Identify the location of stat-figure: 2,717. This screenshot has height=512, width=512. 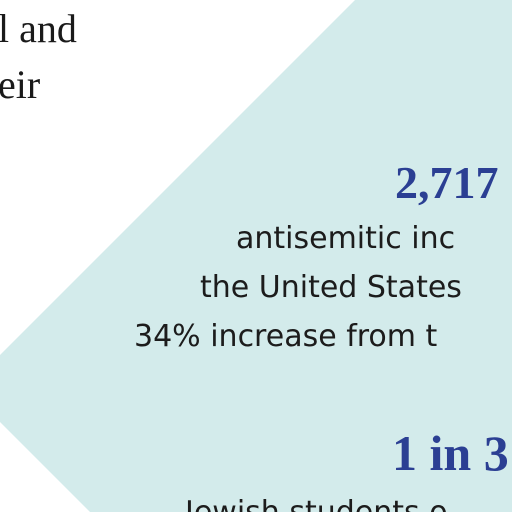
(447, 182).